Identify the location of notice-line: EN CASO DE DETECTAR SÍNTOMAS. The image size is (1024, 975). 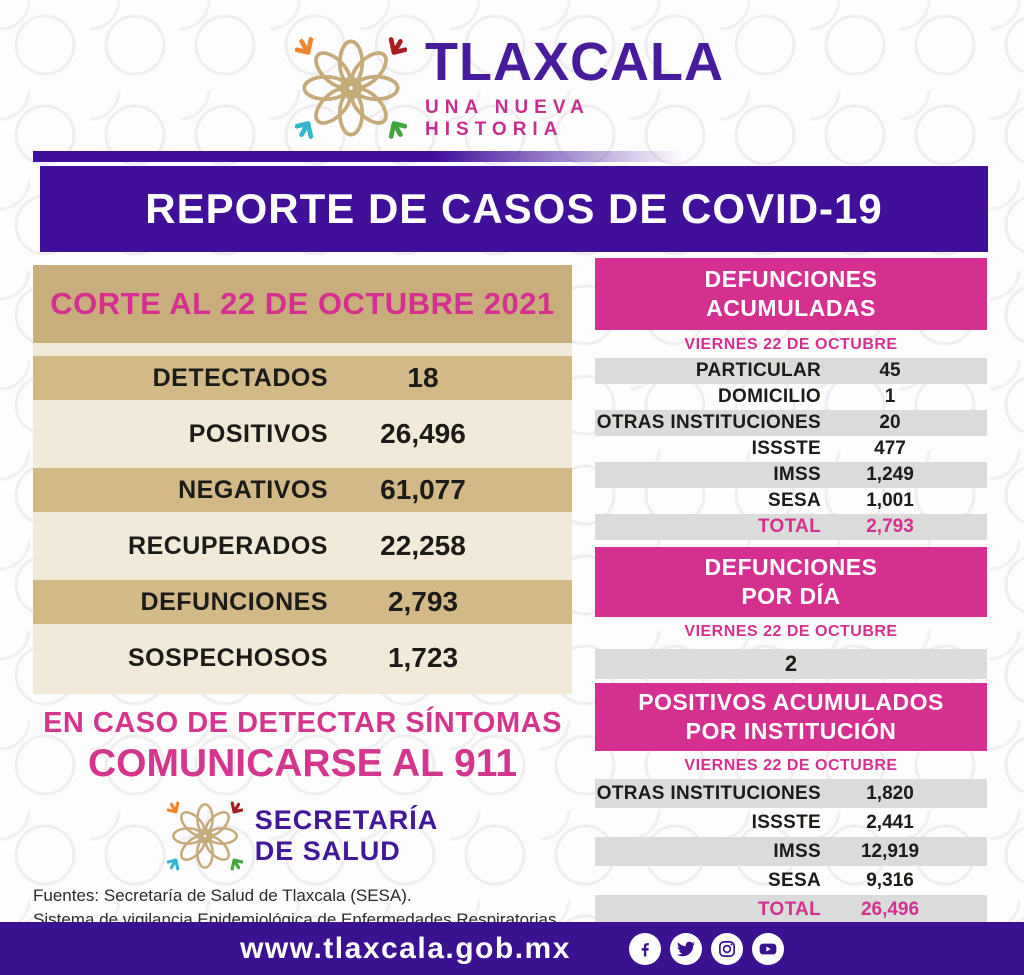
(302, 723).